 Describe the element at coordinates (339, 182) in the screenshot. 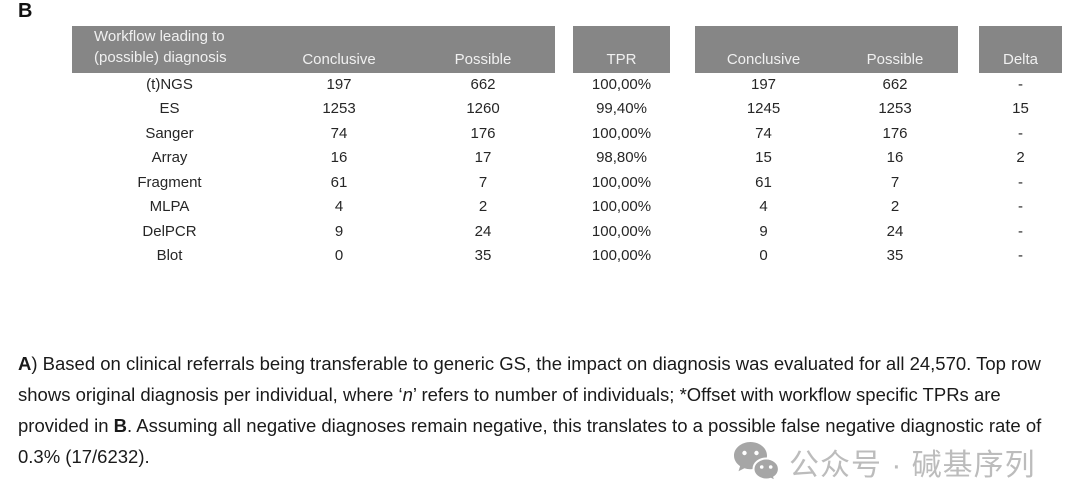

I see `cell-conclusive-original: 61` at that location.